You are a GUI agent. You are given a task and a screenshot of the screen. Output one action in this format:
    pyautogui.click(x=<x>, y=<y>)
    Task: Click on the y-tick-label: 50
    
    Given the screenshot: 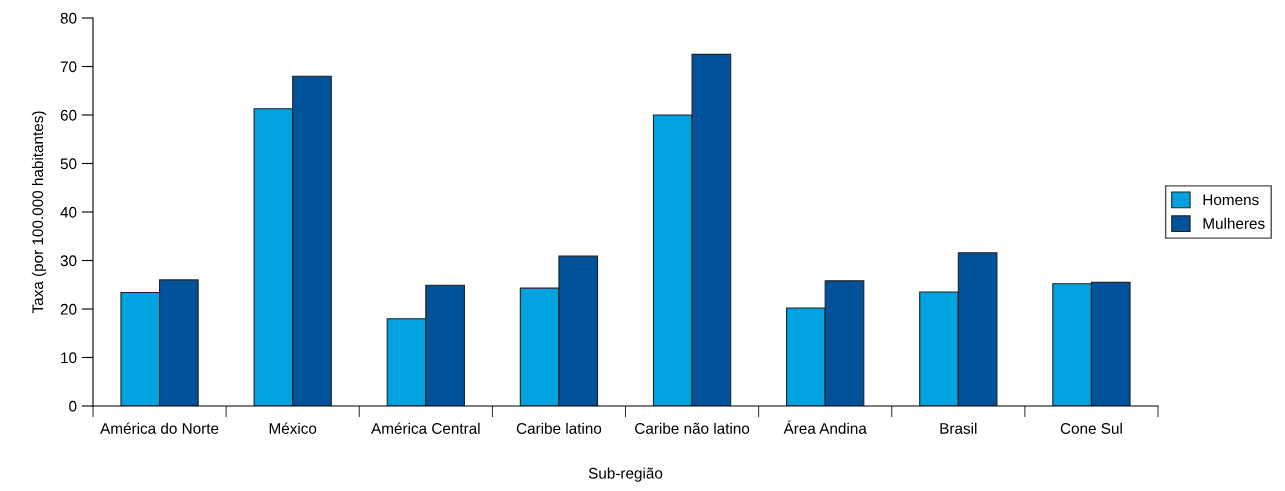 What is the action you would take?
    pyautogui.click(x=68, y=164)
    